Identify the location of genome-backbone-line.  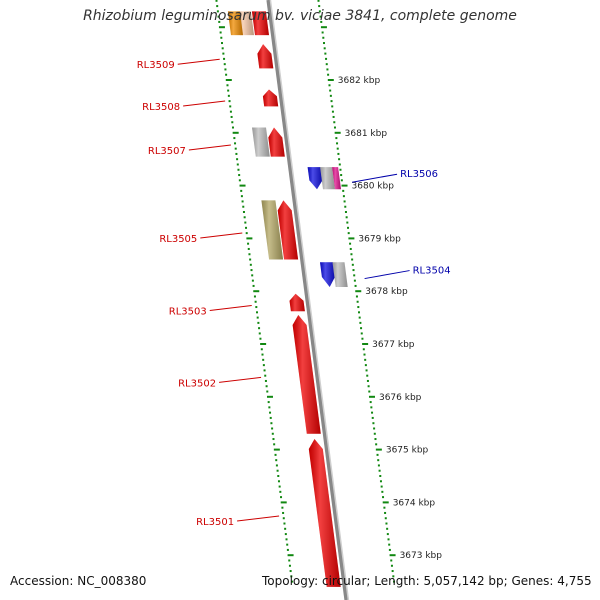
(307, 300).